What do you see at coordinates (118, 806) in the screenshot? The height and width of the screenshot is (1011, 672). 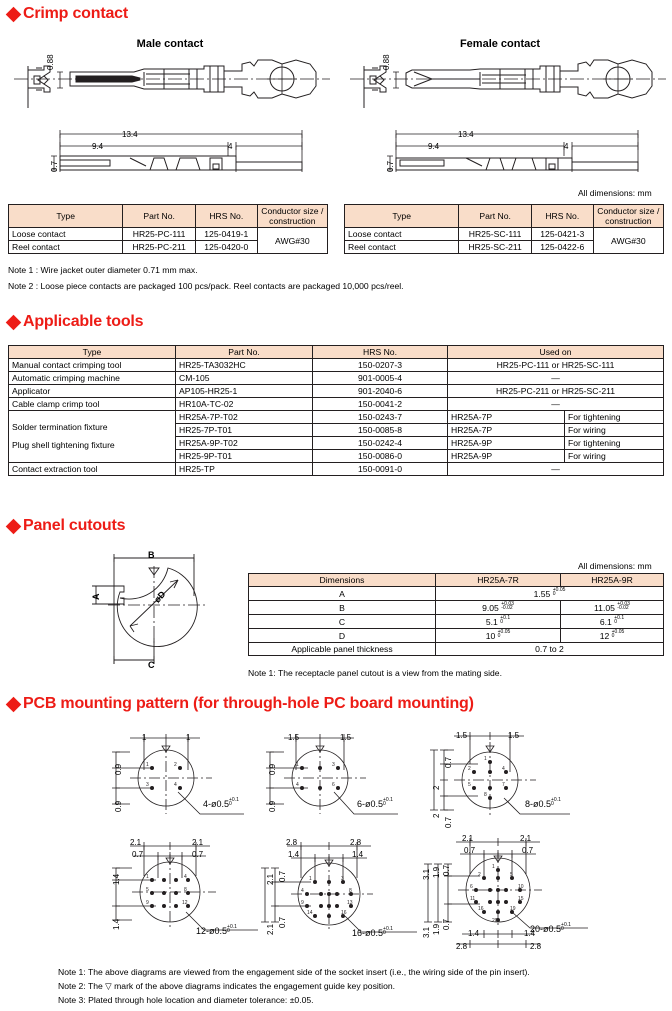 I see `pcb4-dim-left-2: 0.9` at bounding box center [118, 806].